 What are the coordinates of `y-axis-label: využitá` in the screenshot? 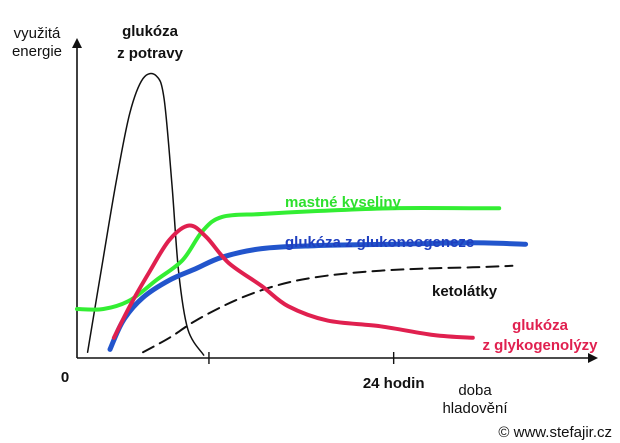 It's located at (37, 33).